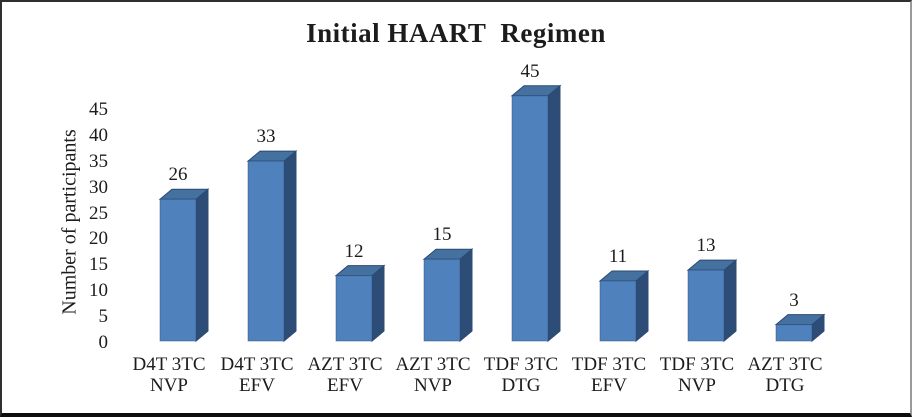  Describe the element at coordinates (98, 161) in the screenshot. I see `y-tick-label: 35` at that location.